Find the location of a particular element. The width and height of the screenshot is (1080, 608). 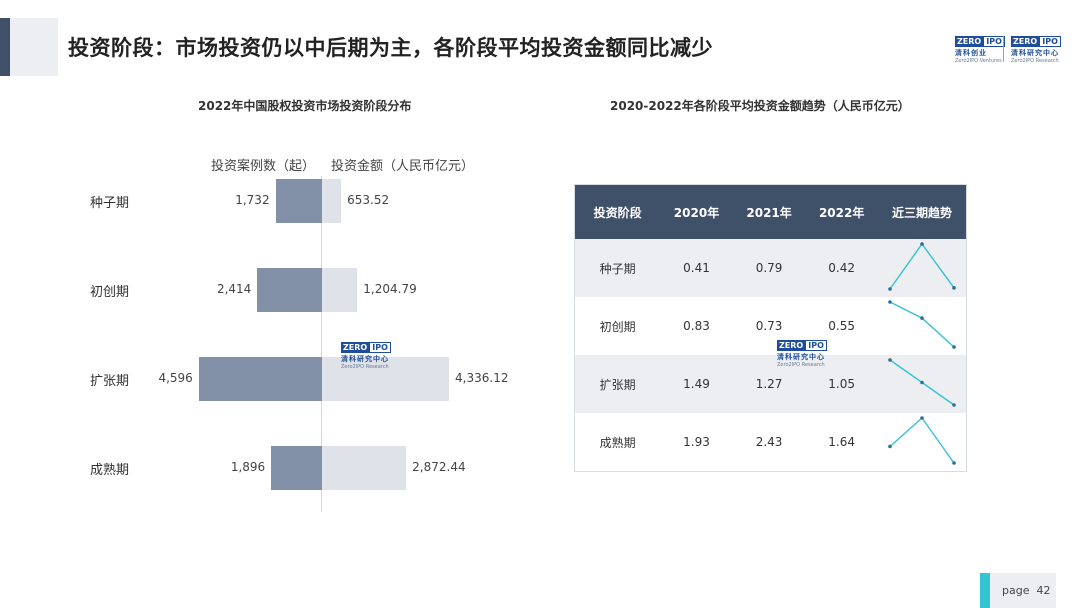

table-row: 种子期 0.41 0.79 0.42 is located at coordinates (770, 268).